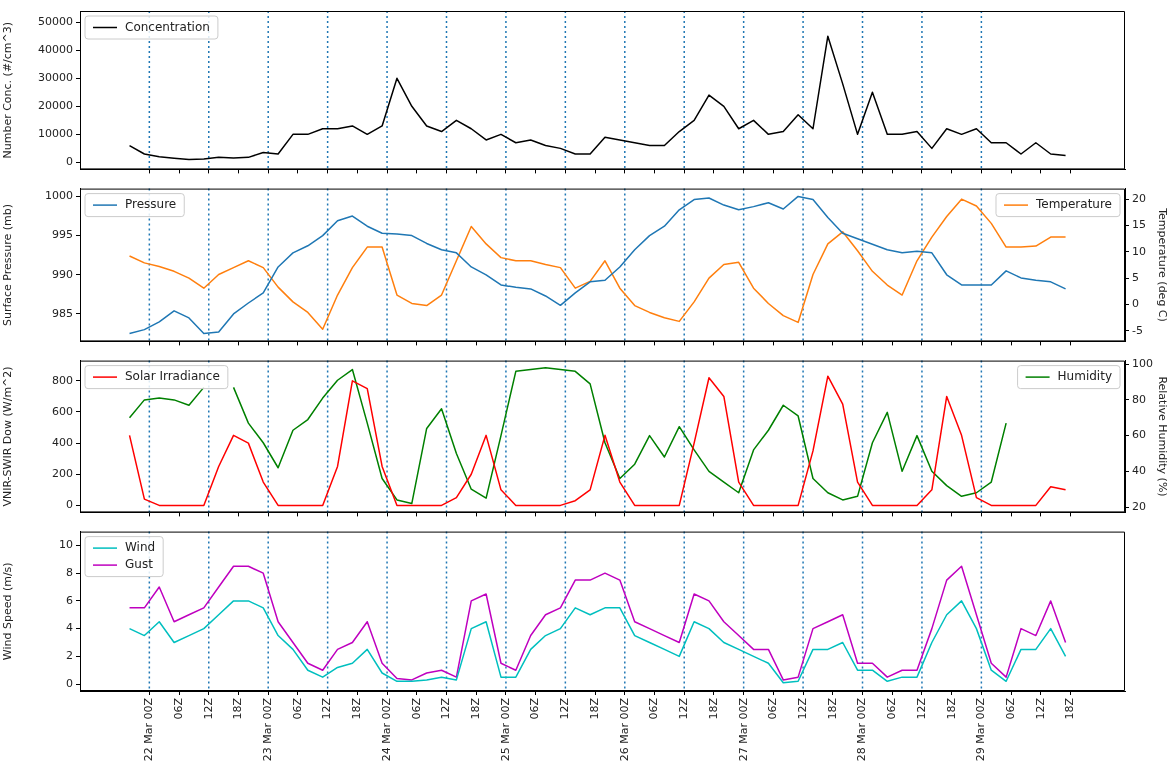 The width and height of the screenshot is (1170, 774). What do you see at coordinates (62, 313) in the screenshot?
I see `y-tick-label: 985` at bounding box center [62, 313].